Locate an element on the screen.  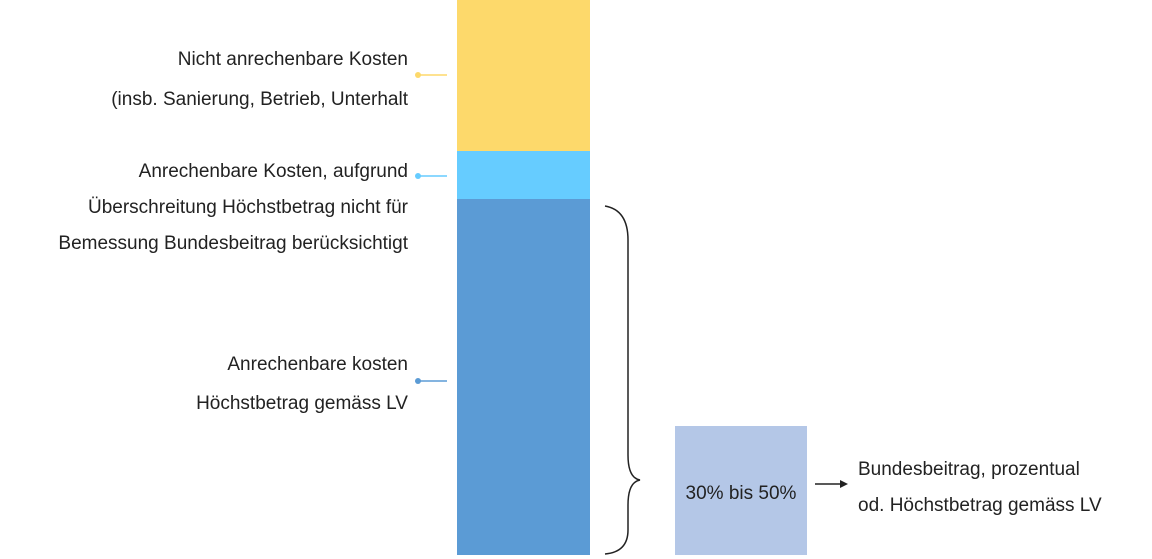
arrow-head is located at coordinates (844, 484).